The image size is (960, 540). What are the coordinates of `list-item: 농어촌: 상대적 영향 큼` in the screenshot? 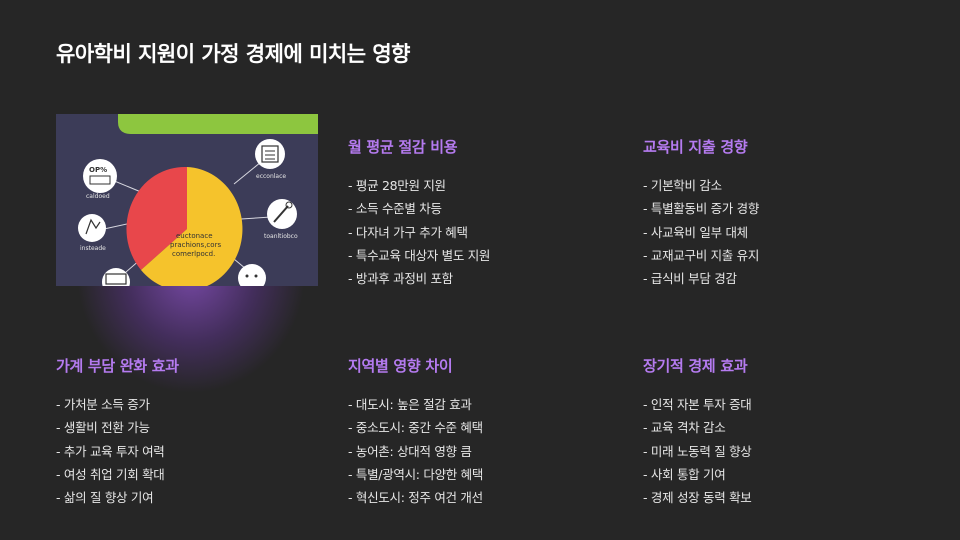 It's located at (478, 451).